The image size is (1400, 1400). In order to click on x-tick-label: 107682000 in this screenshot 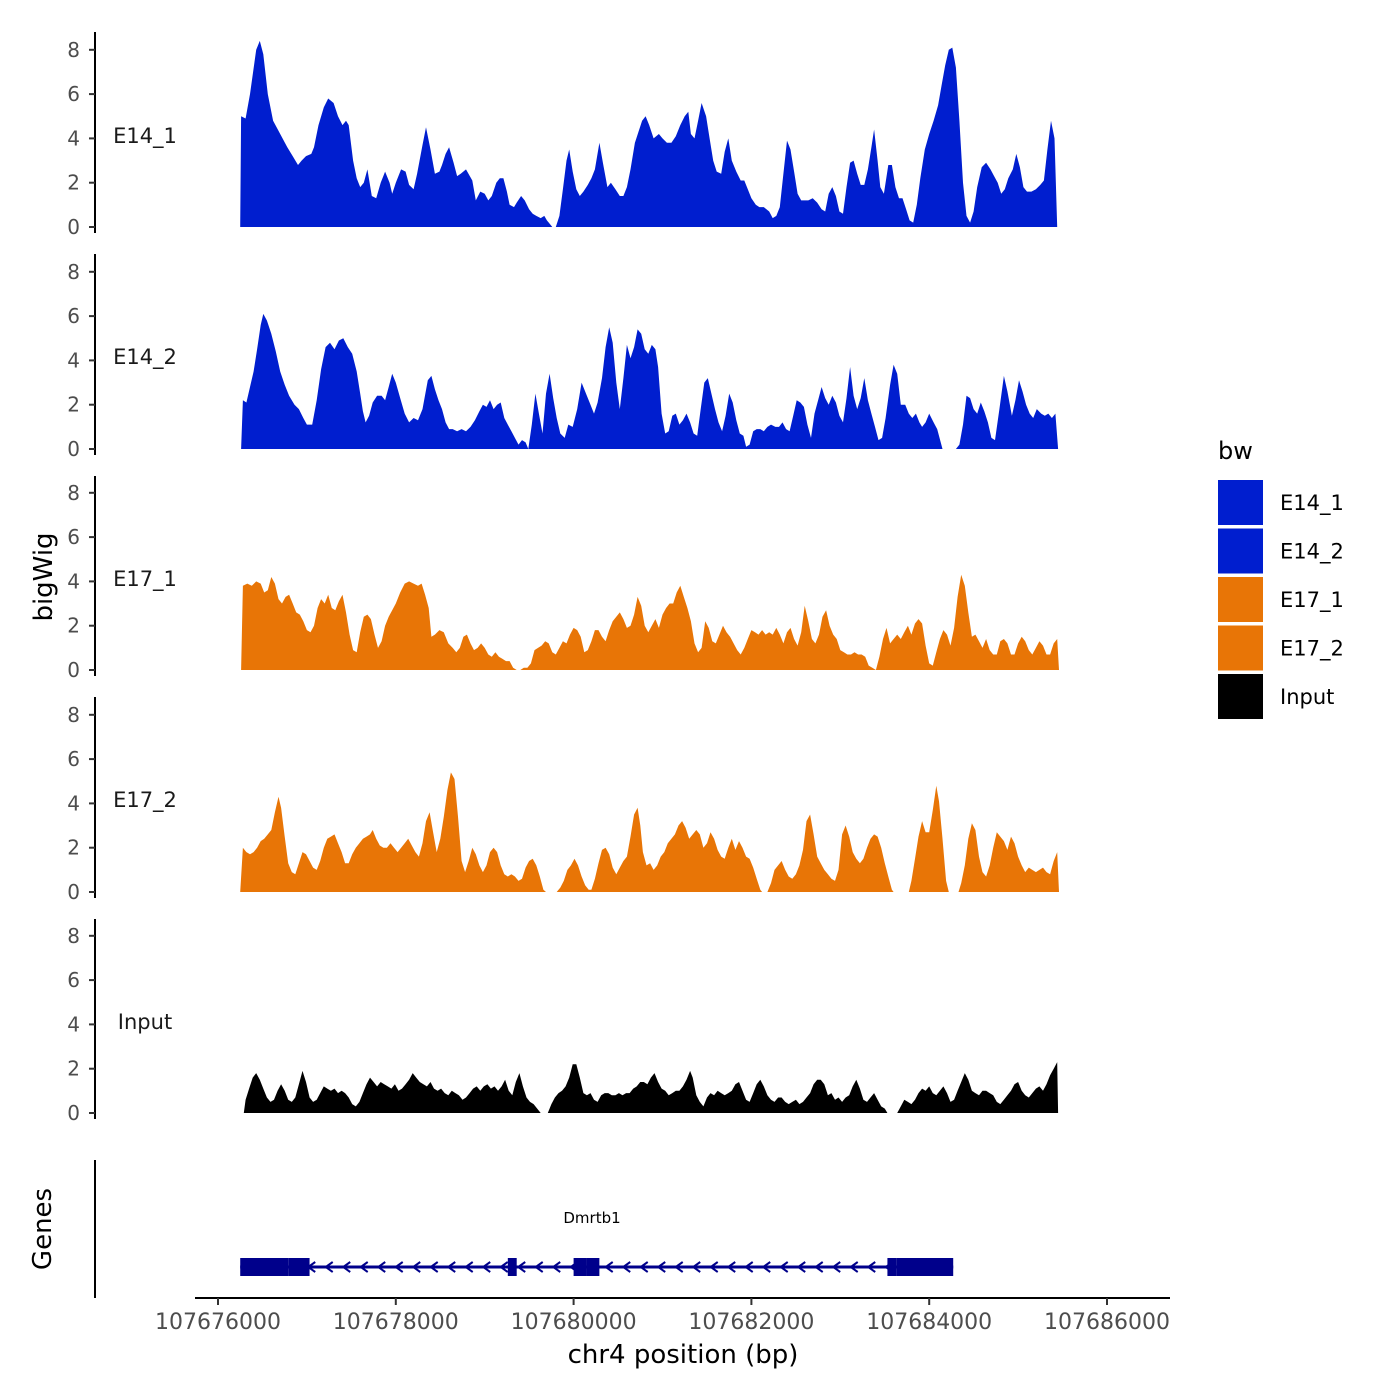, I will do `click(751, 1322)`.